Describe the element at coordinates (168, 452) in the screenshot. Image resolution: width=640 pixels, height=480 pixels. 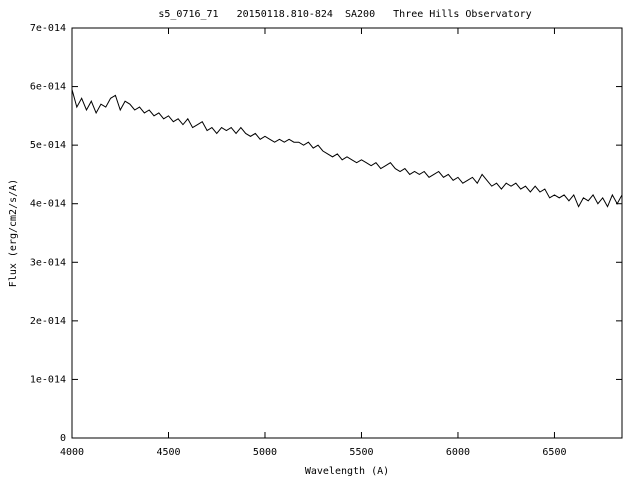
I see `x-tick-label: 4500` at that location.